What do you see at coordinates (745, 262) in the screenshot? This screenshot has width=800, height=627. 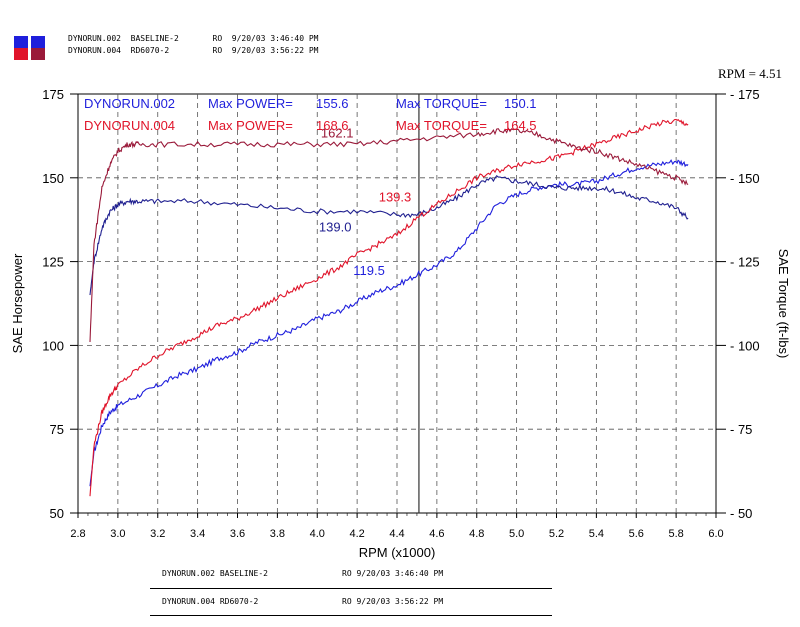 I see `y2-tick-label-125: - 125` at bounding box center [745, 262].